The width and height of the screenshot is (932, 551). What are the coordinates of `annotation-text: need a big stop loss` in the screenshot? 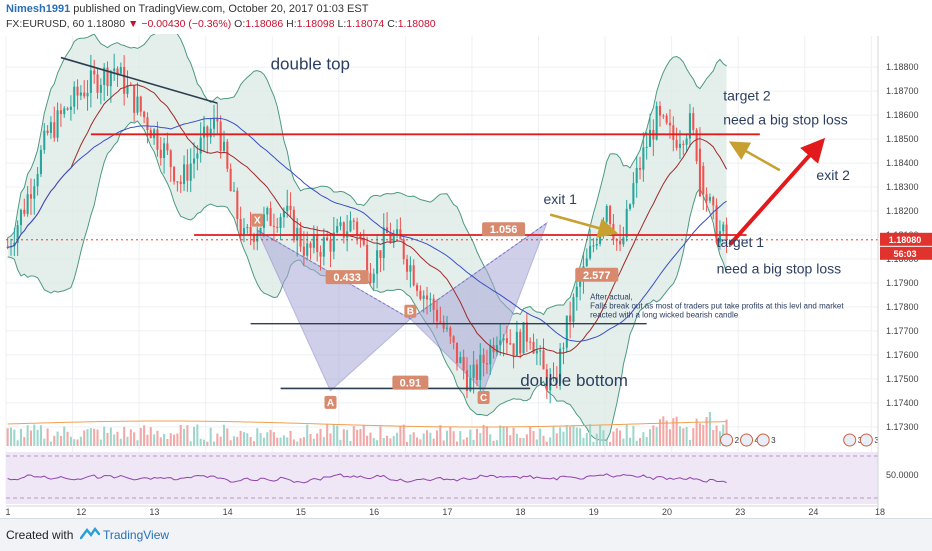 It's located at (785, 120).